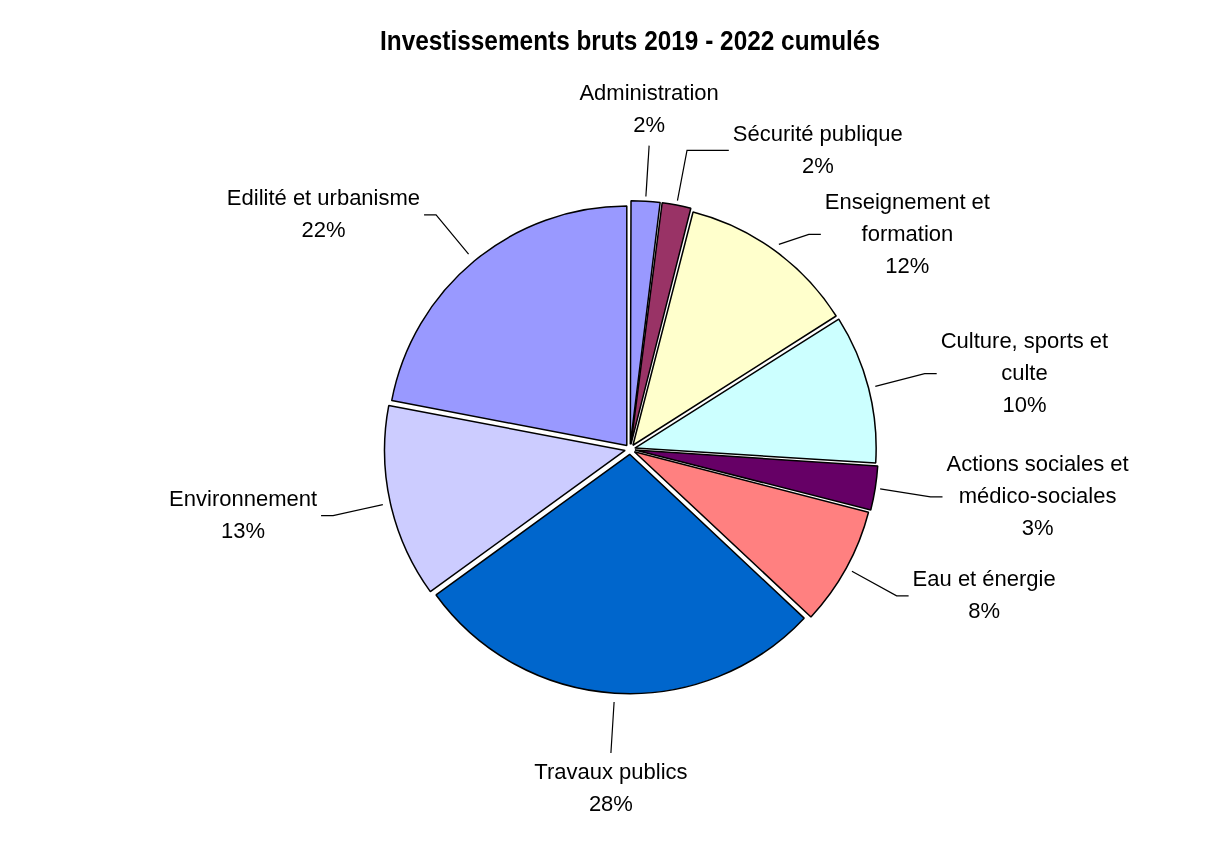 This screenshot has height=856, width=1215. Describe the element at coordinates (907, 217) in the screenshot. I see `slice-label: Enseignement et formation` at that location.